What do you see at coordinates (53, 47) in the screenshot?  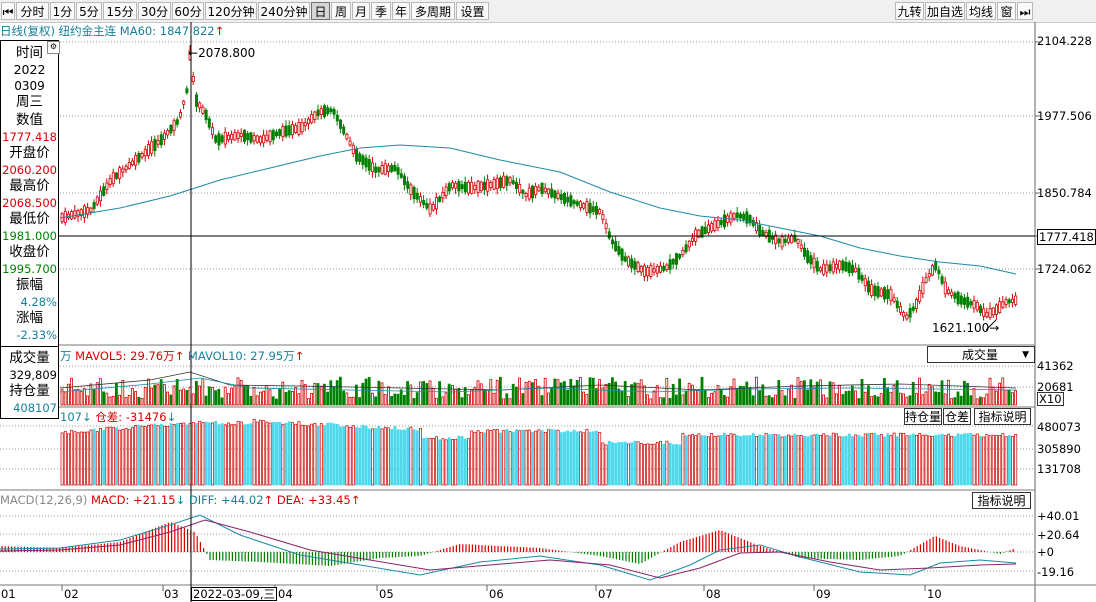 I see `panel-settings-icon: ⚙` at bounding box center [53, 47].